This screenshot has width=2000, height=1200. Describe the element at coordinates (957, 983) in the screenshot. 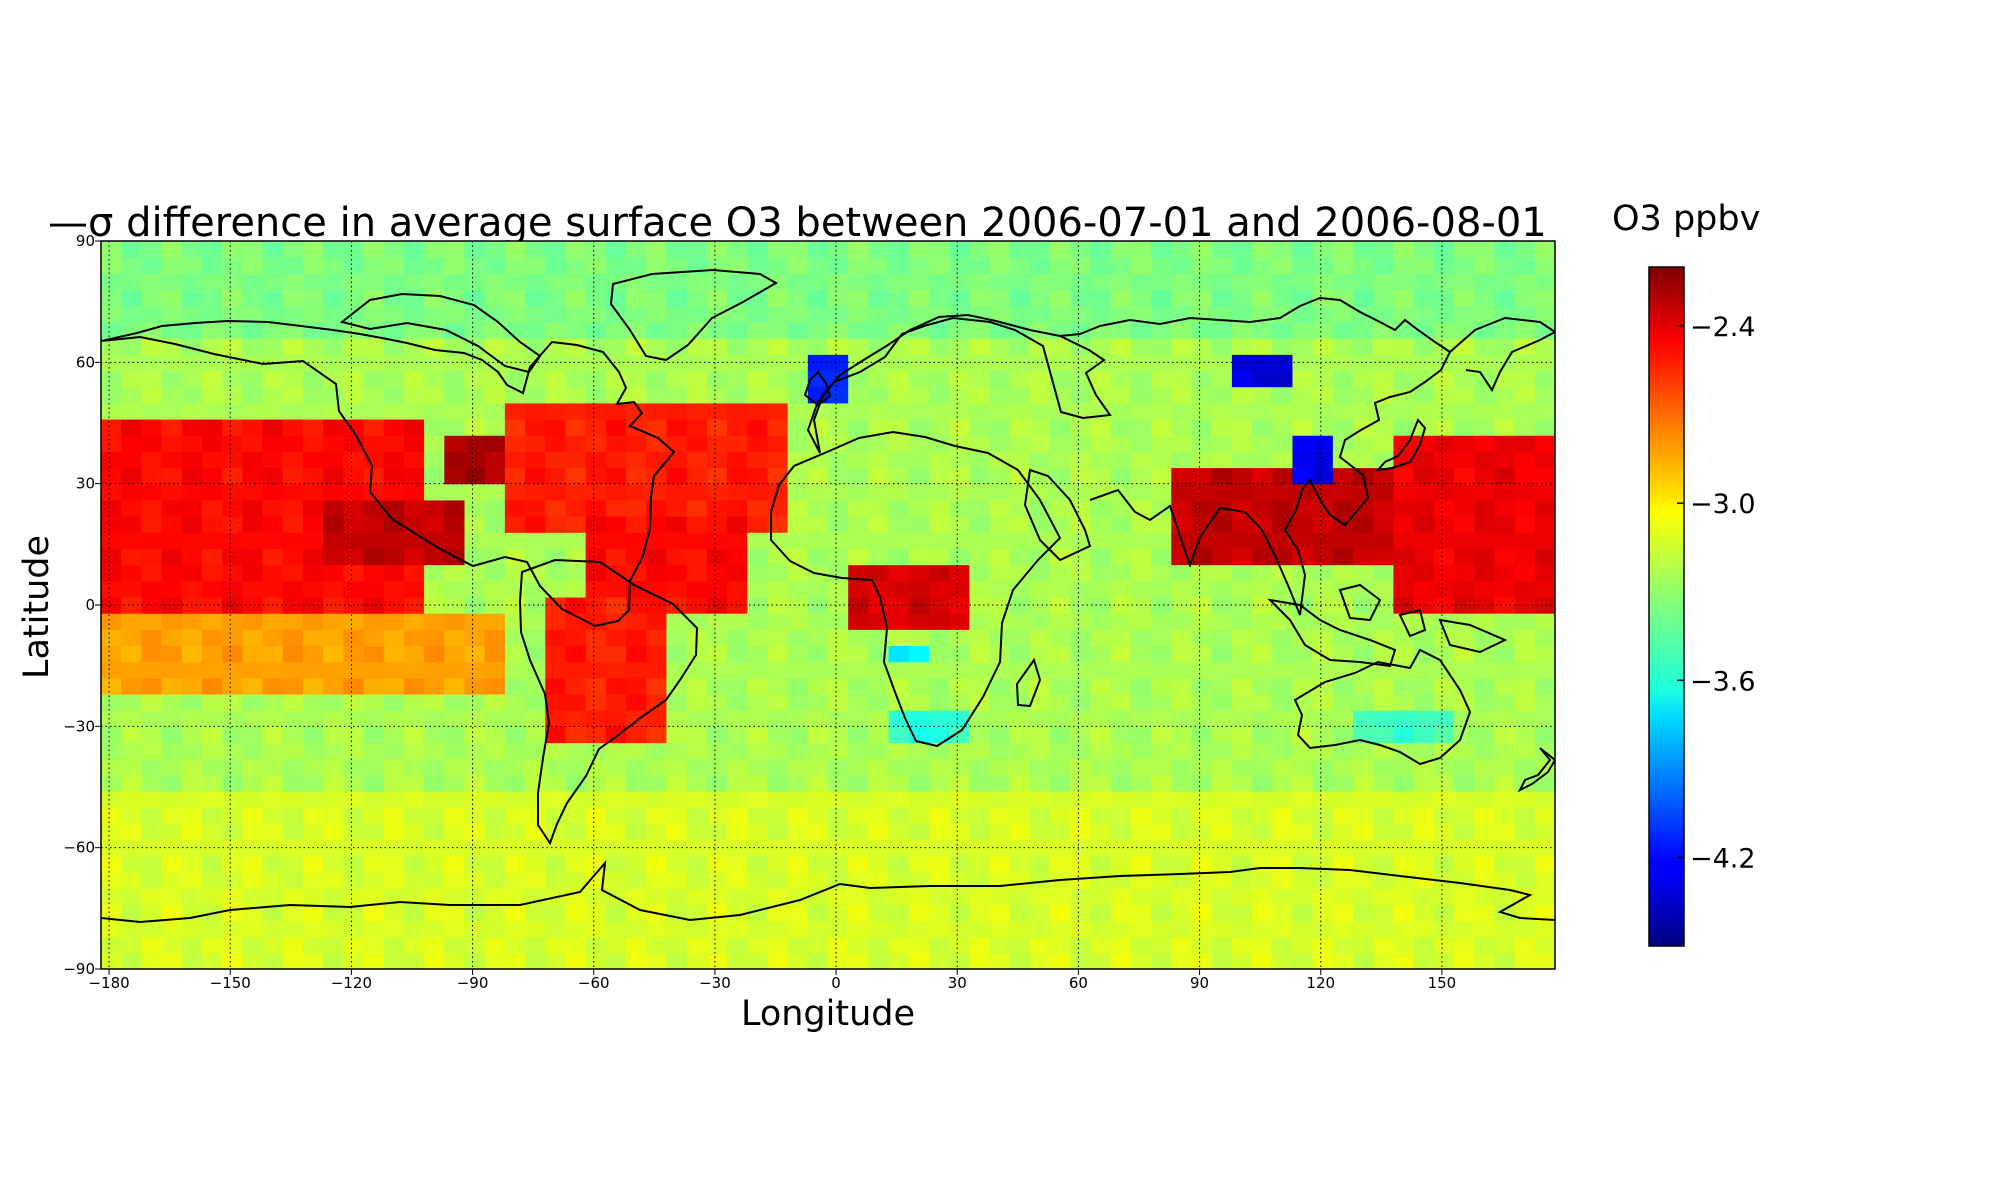

I see `x-tick-label: 30` at that location.